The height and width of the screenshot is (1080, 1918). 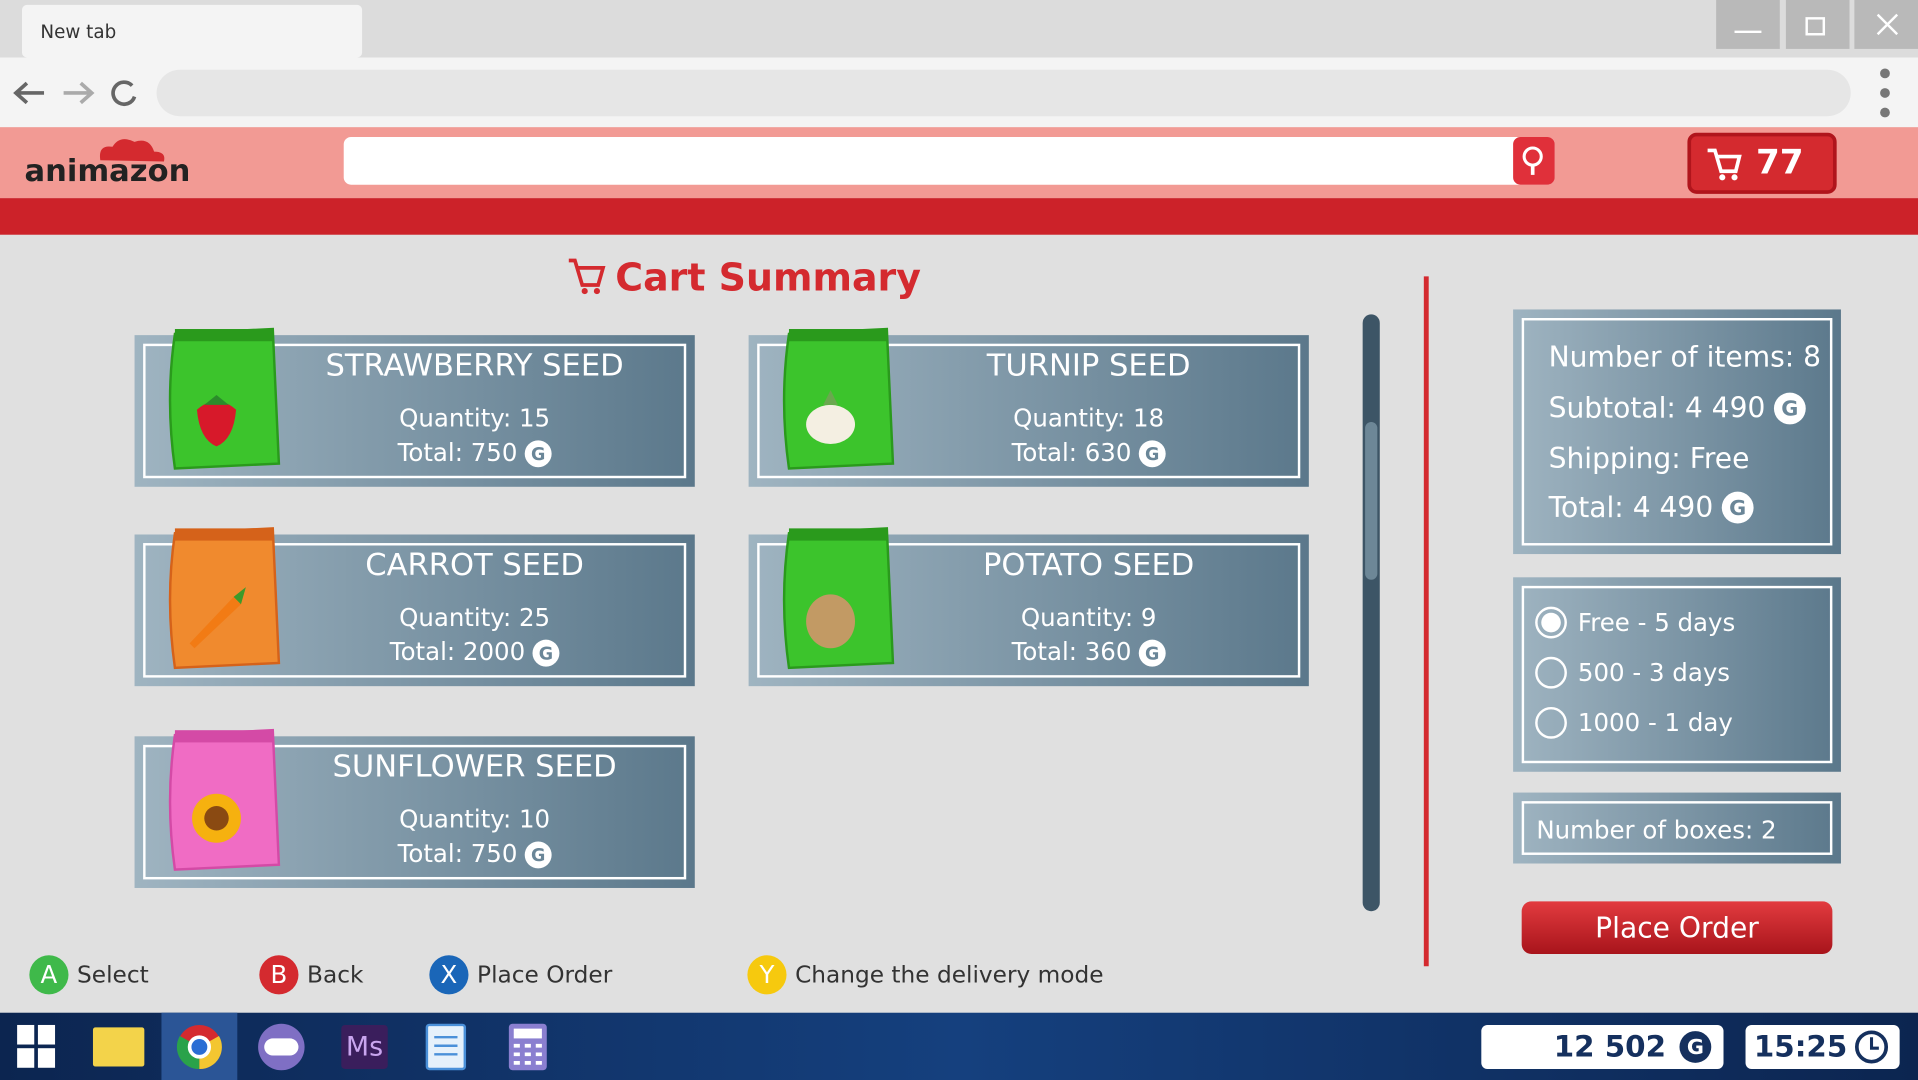 I want to click on scrollbar-thumb, so click(x=1371, y=500).